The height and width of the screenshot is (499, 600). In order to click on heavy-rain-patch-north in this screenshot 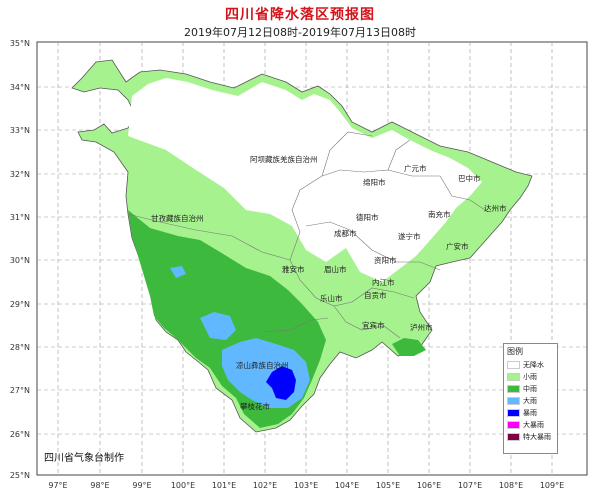, I will do `click(178, 272)`.